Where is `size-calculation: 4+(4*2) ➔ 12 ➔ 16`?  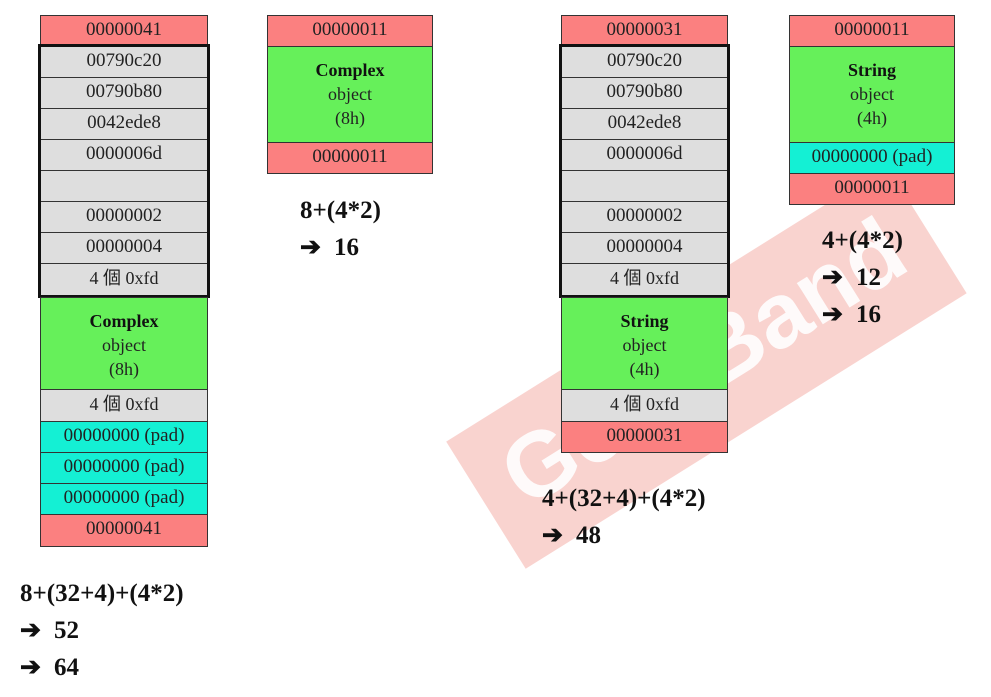 size-calculation: 4+(4*2) ➔ 12 ➔ 16 is located at coordinates (862, 277).